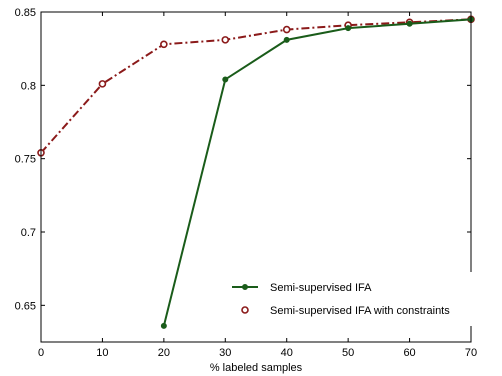  I want to click on x-tick-label: 10, so click(102, 353).